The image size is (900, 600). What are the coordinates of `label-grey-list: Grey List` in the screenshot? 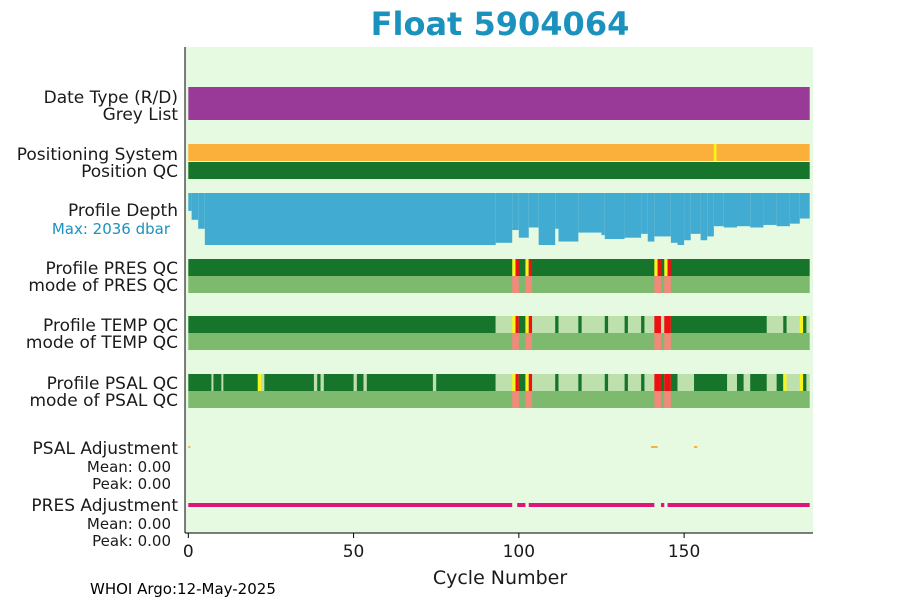 It's located at (141, 115).